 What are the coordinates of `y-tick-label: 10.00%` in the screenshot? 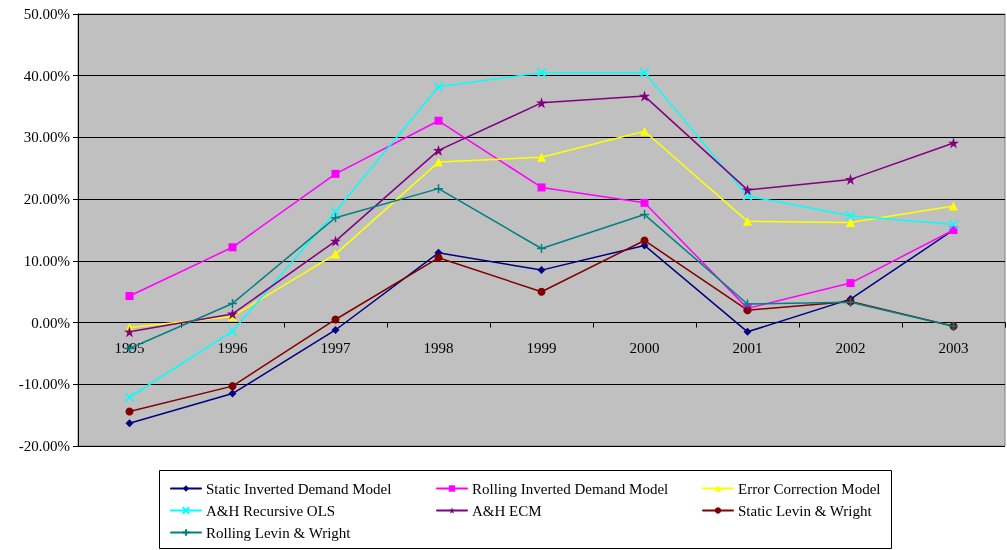 It's located at (46, 260).